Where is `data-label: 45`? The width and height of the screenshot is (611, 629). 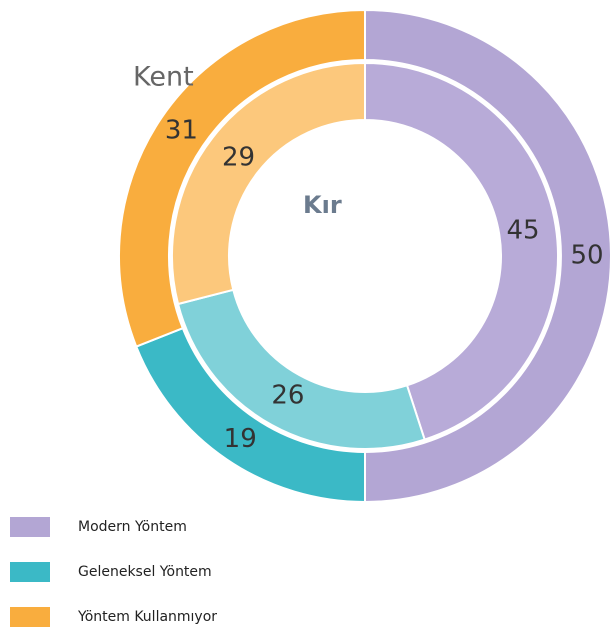
data-label: 45 is located at coordinates (522, 230).